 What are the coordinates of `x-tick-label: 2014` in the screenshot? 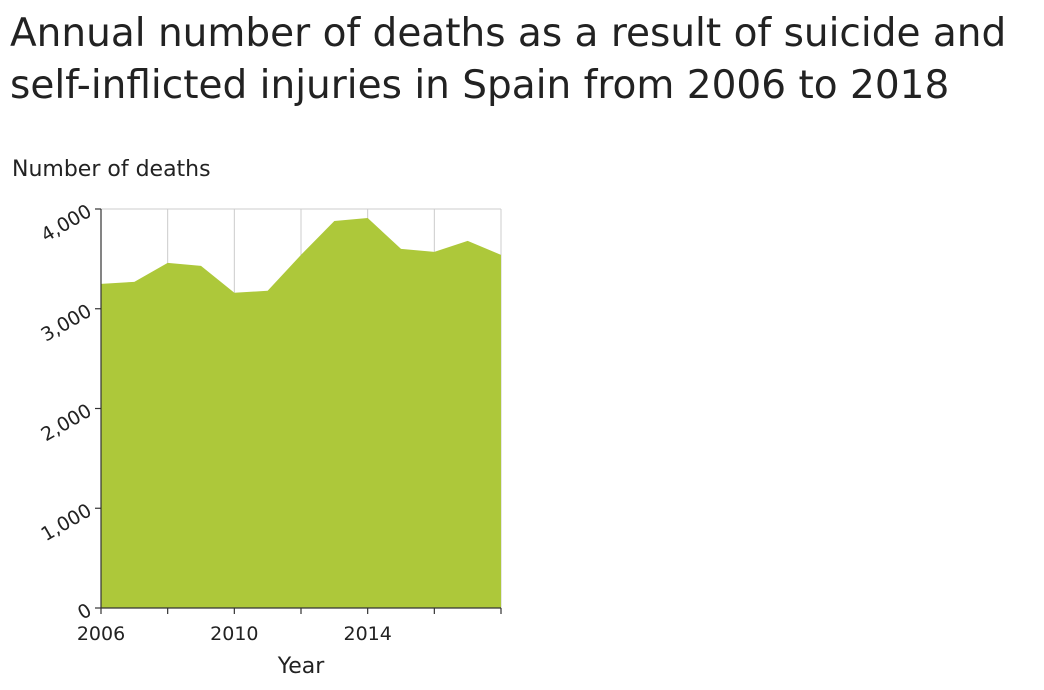 It's located at (367, 634).